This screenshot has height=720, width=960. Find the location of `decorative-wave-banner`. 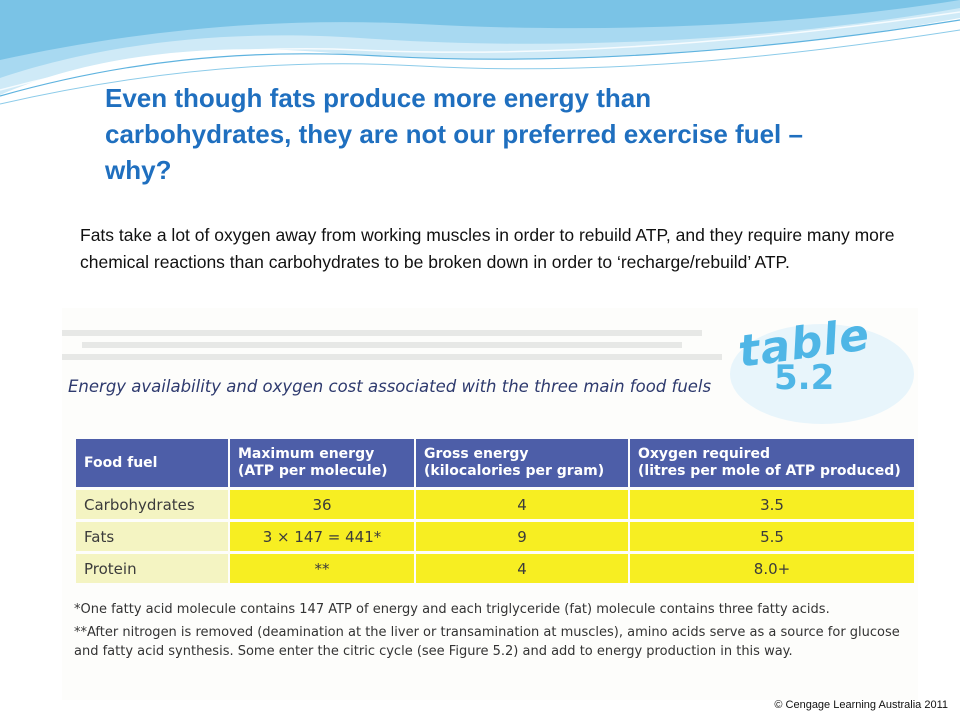

decorative-wave-banner is located at coordinates (480, 52).